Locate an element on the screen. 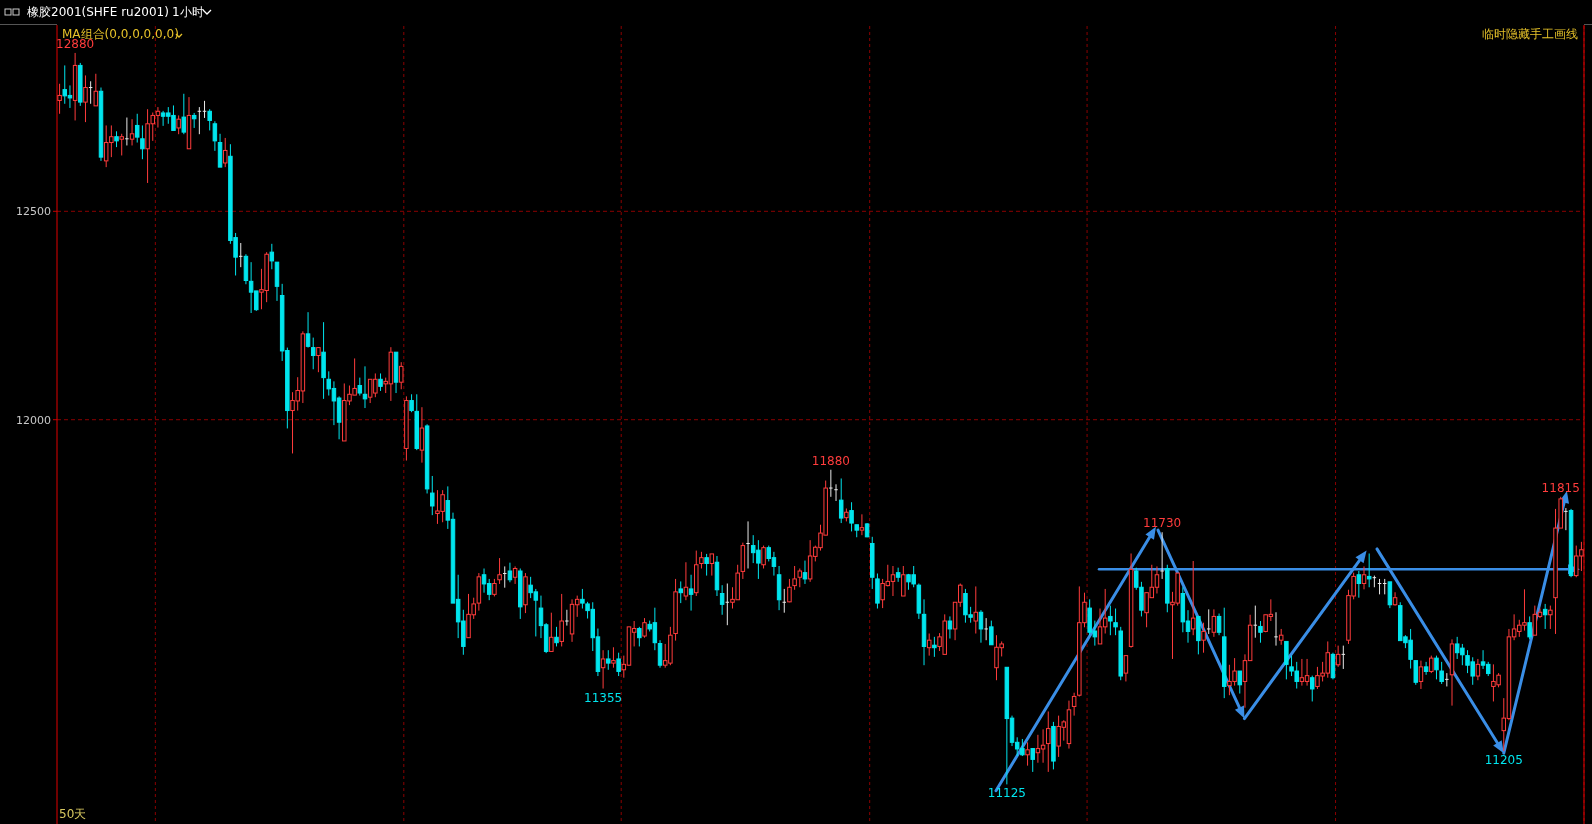 The height and width of the screenshot is (824, 1592). annotation: 50天 is located at coordinates (73, 814).